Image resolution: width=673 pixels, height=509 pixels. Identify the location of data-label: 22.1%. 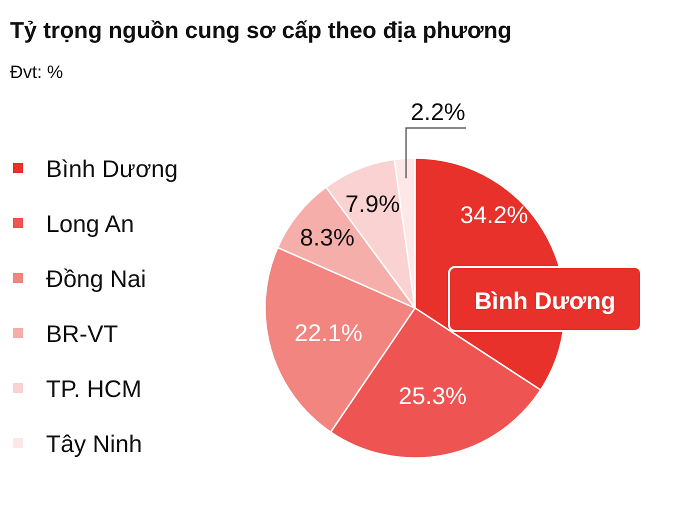
(328, 333).